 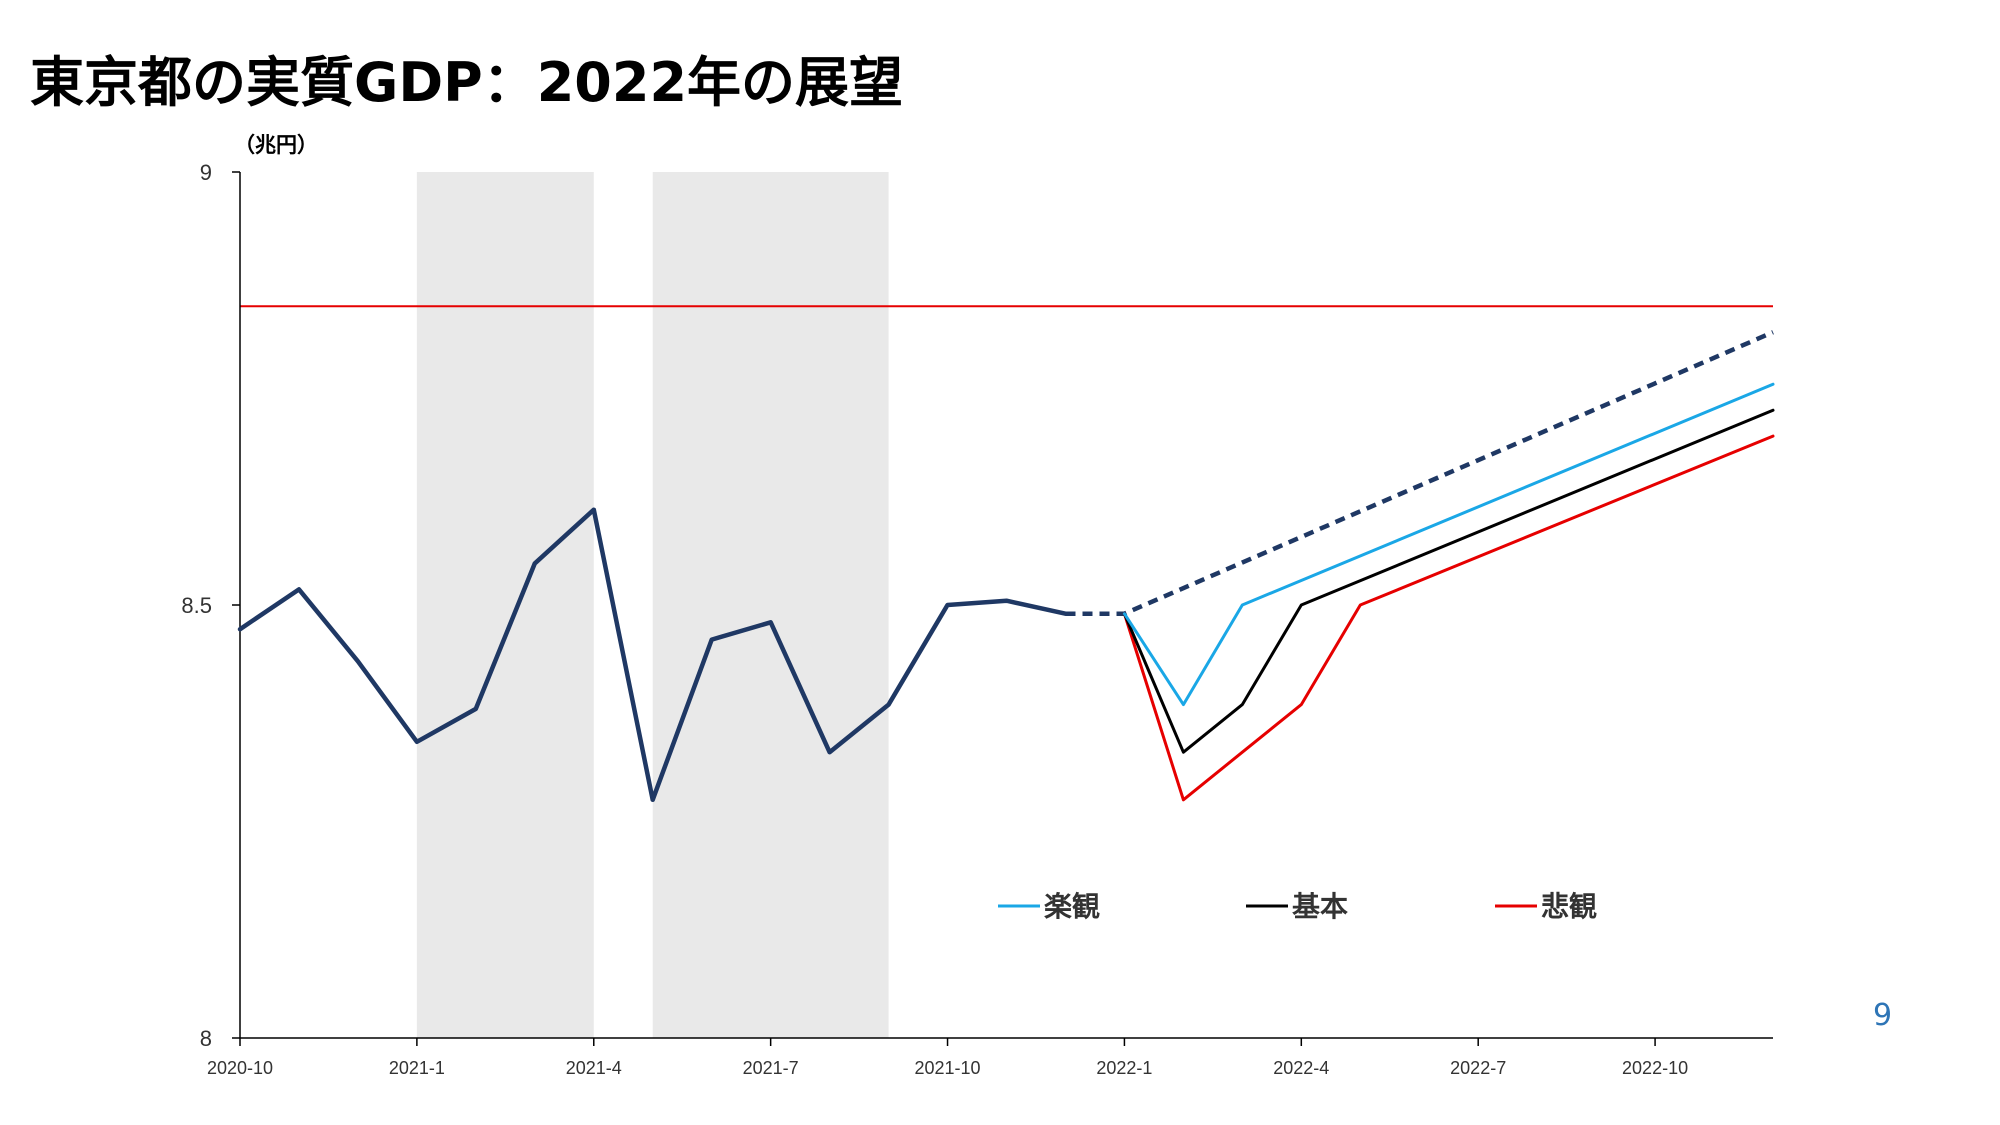 What do you see at coordinates (1655, 1068) in the screenshot?
I see `x-tick-label: 2022-10` at bounding box center [1655, 1068].